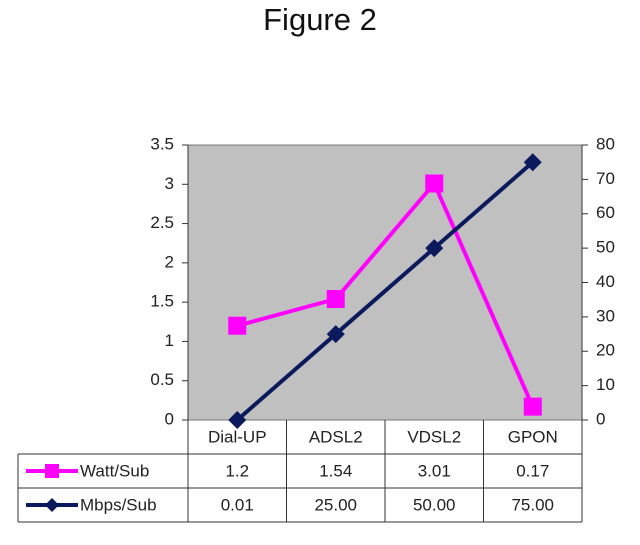  Describe the element at coordinates (336, 436) in the screenshot. I see `category-label: ADSL2` at that location.